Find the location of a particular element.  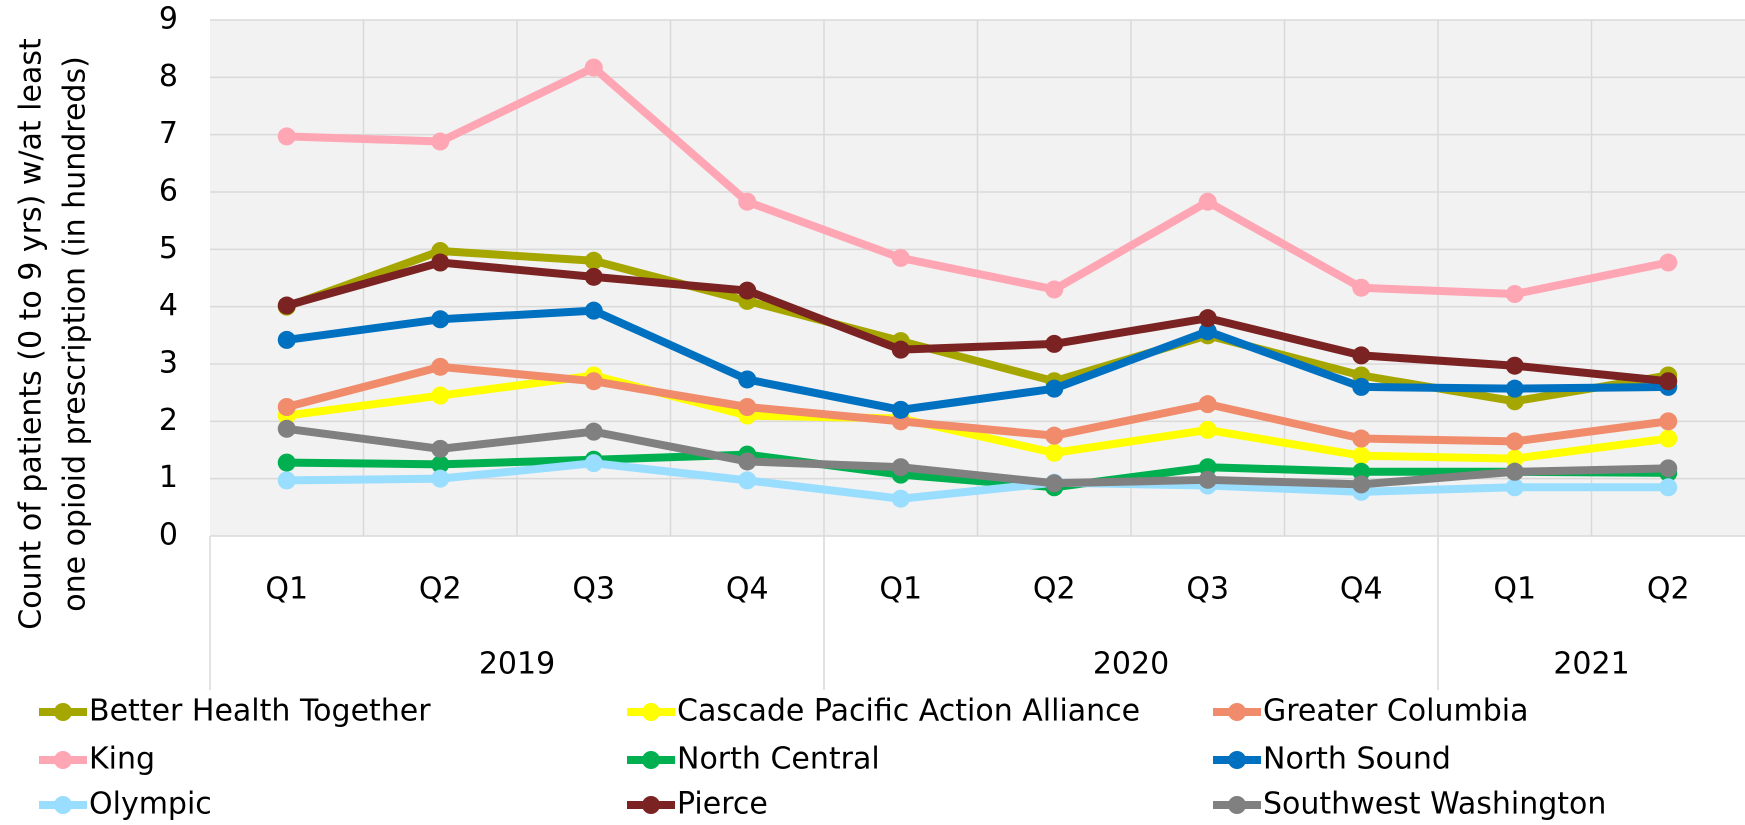

y-tick-label: 7 is located at coordinates (168, 133).